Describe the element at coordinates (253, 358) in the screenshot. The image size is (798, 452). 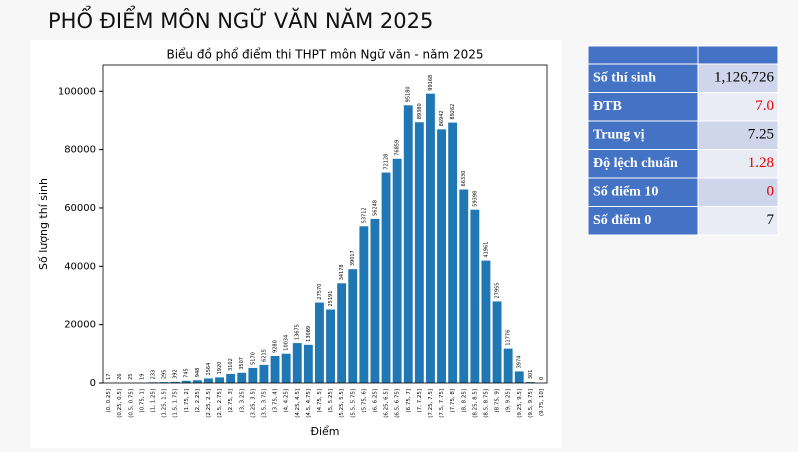
I see `data-label: 5170` at that location.